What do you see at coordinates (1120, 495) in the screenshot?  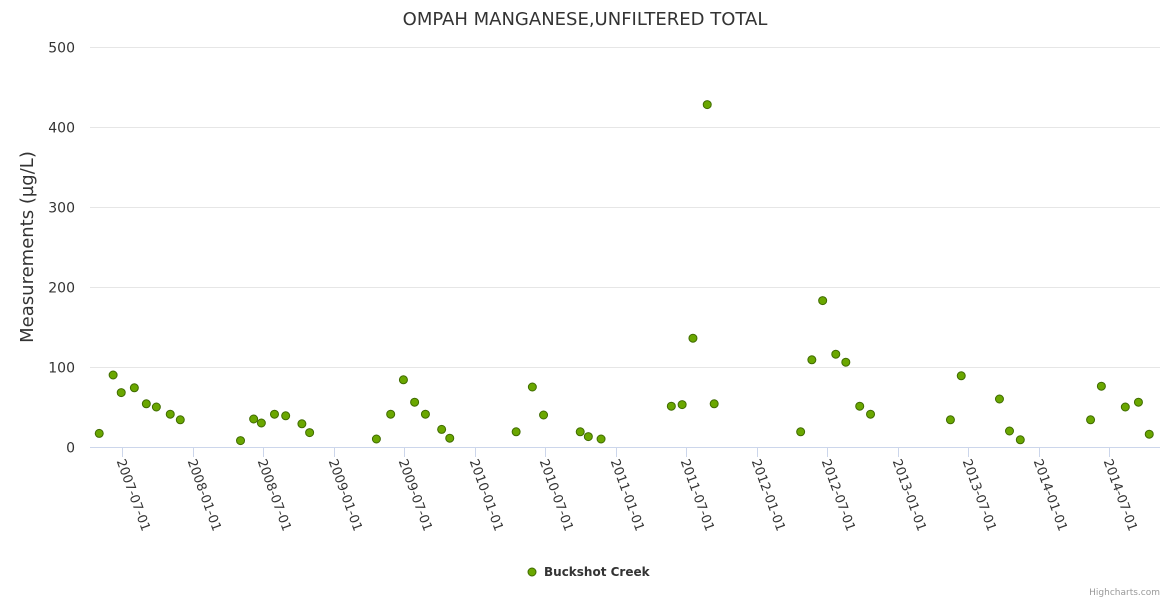 I see `x-tick-label: 2014-07-01` at bounding box center [1120, 495].